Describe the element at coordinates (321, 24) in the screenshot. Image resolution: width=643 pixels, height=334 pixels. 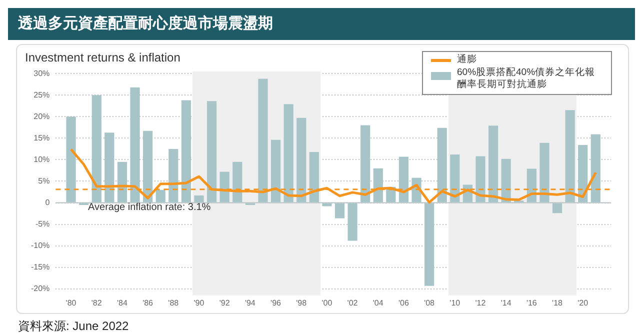
I see `chart-title: 透過多元資產配置耐心度過市場震盪期` at that location.